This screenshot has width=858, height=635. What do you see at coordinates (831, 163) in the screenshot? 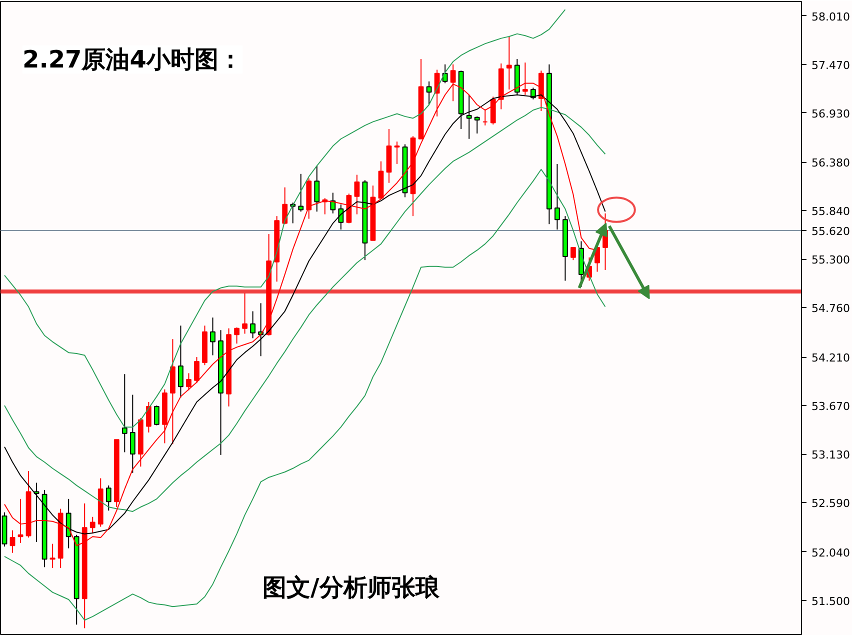
I see `y-tick-label: 56.380` at bounding box center [831, 163].